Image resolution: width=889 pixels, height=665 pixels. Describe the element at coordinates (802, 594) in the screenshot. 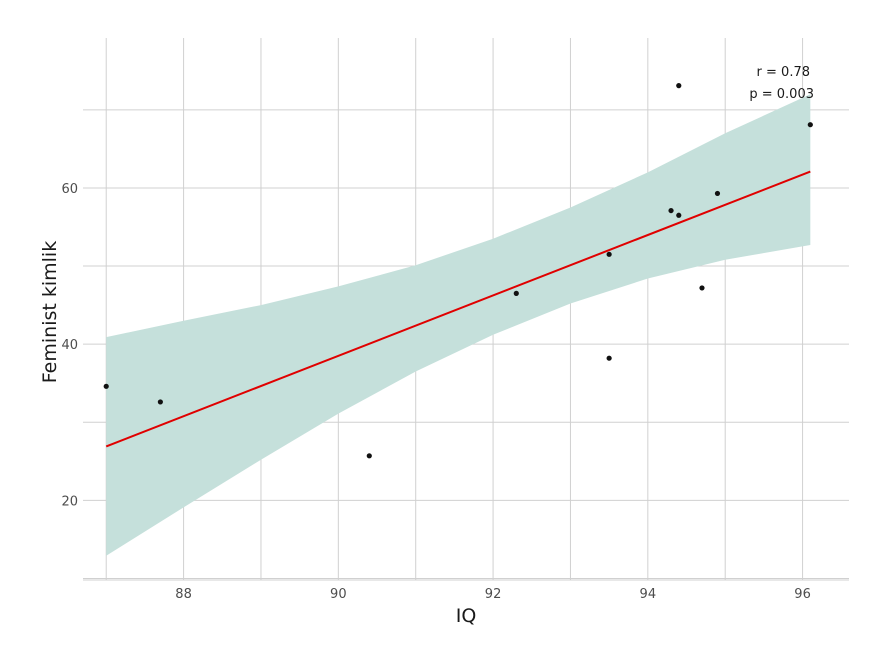

I see `x-tick-label: 96` at that location.